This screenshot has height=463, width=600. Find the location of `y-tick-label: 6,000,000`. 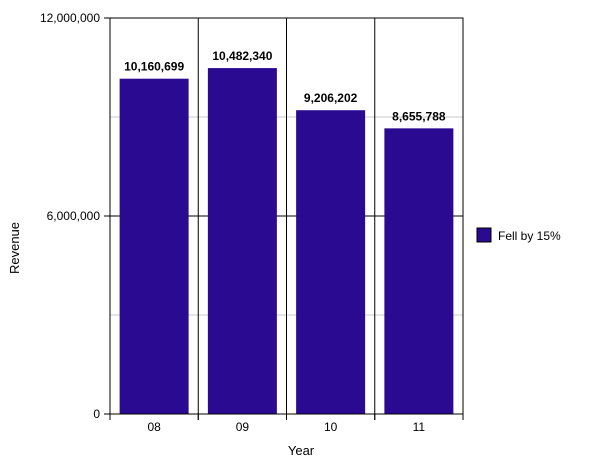

y-tick-label: 6,000,000 is located at coordinates (74, 216).